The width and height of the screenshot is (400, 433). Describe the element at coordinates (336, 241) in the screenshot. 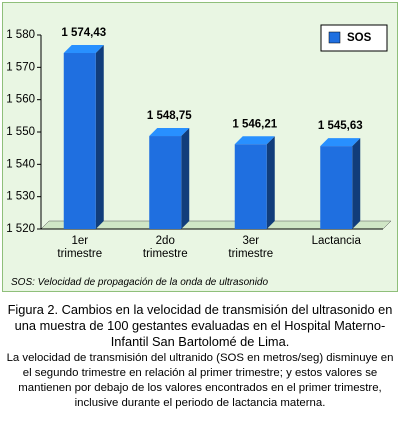

I see `x-tick-label: Lactancia` at that location.